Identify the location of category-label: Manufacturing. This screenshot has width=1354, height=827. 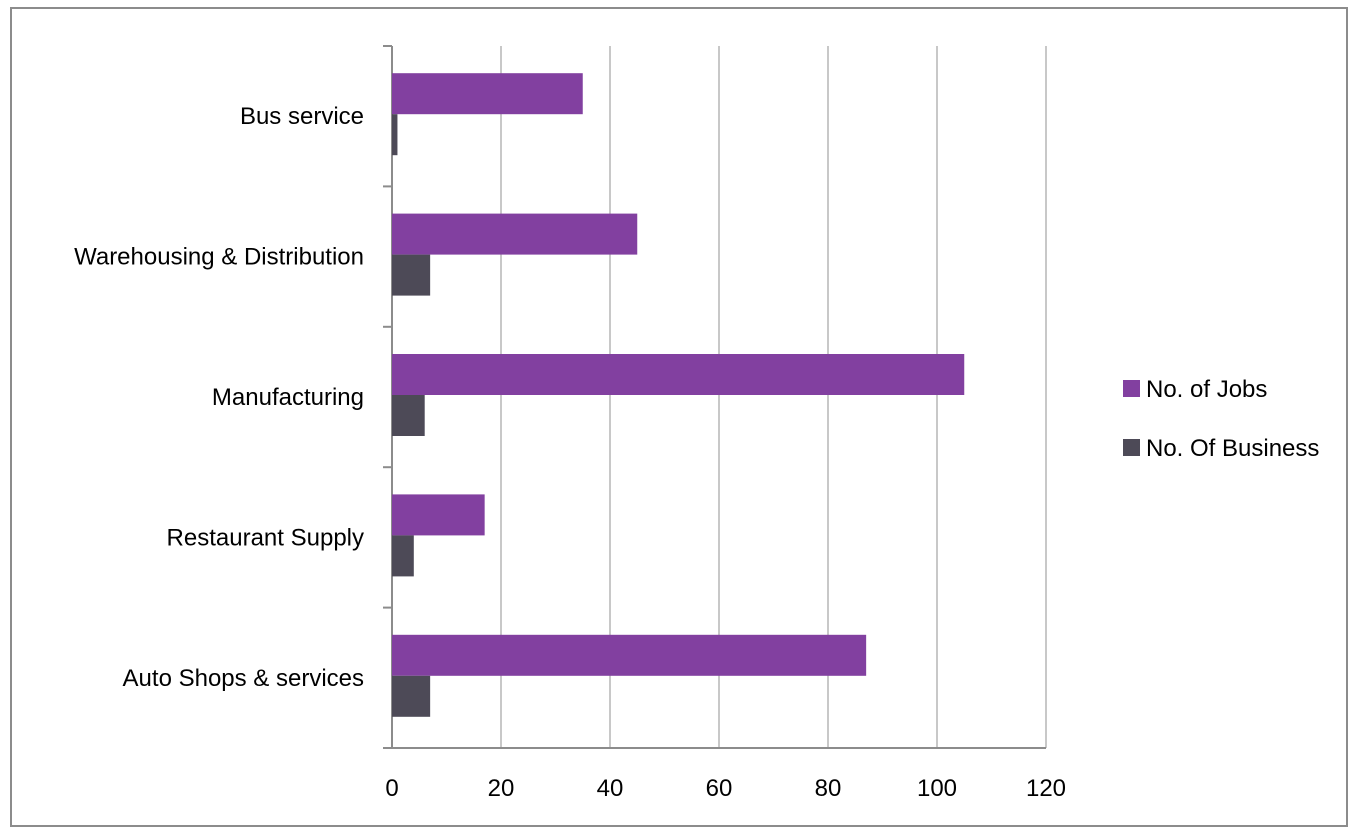
(288, 397).